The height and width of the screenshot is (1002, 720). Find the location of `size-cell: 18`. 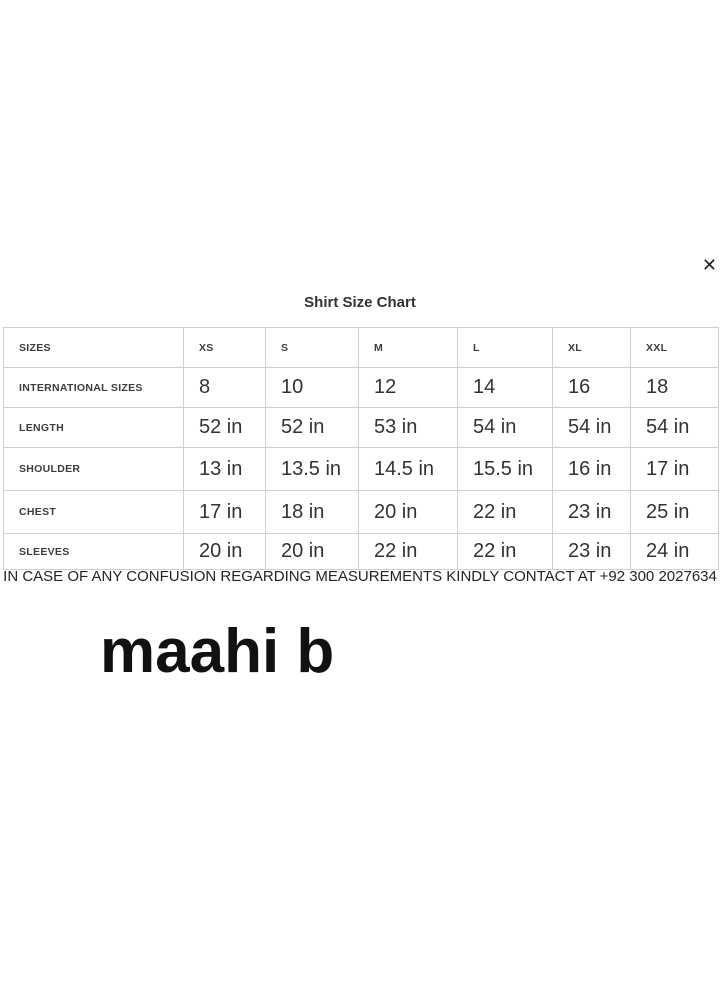

size-cell: 18 is located at coordinates (674, 387).